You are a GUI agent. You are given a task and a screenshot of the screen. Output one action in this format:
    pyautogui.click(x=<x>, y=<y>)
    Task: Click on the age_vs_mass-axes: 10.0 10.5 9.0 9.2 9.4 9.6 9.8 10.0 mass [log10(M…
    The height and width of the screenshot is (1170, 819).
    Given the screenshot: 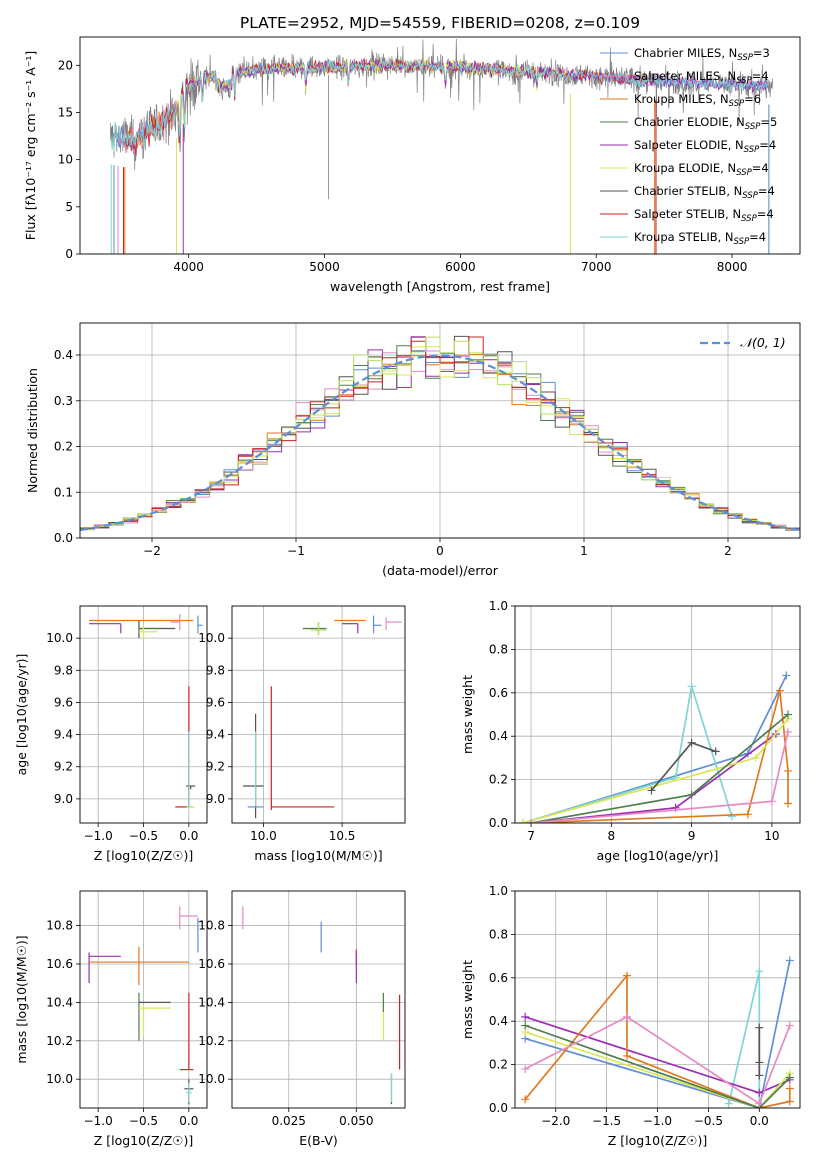 What is the action you would take?
    pyautogui.click(x=302, y=734)
    